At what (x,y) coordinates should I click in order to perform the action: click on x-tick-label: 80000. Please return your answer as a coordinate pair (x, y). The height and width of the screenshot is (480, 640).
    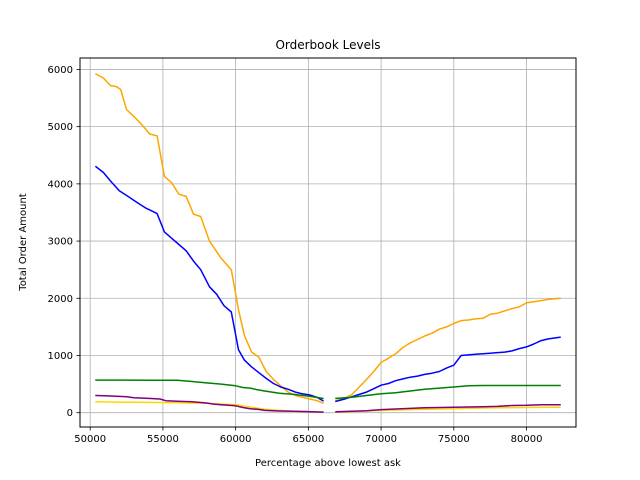
    Looking at the image, I should click on (527, 439).